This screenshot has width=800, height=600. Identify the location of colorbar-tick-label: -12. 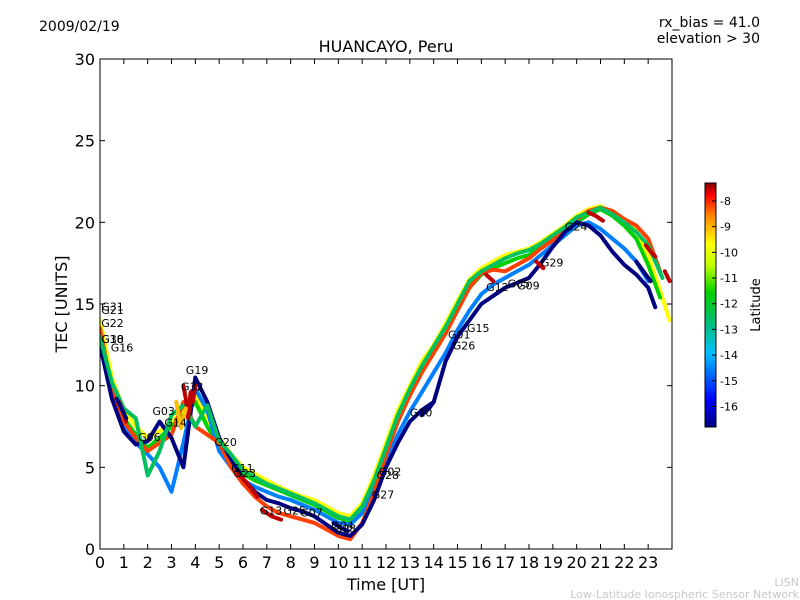
(729, 304).